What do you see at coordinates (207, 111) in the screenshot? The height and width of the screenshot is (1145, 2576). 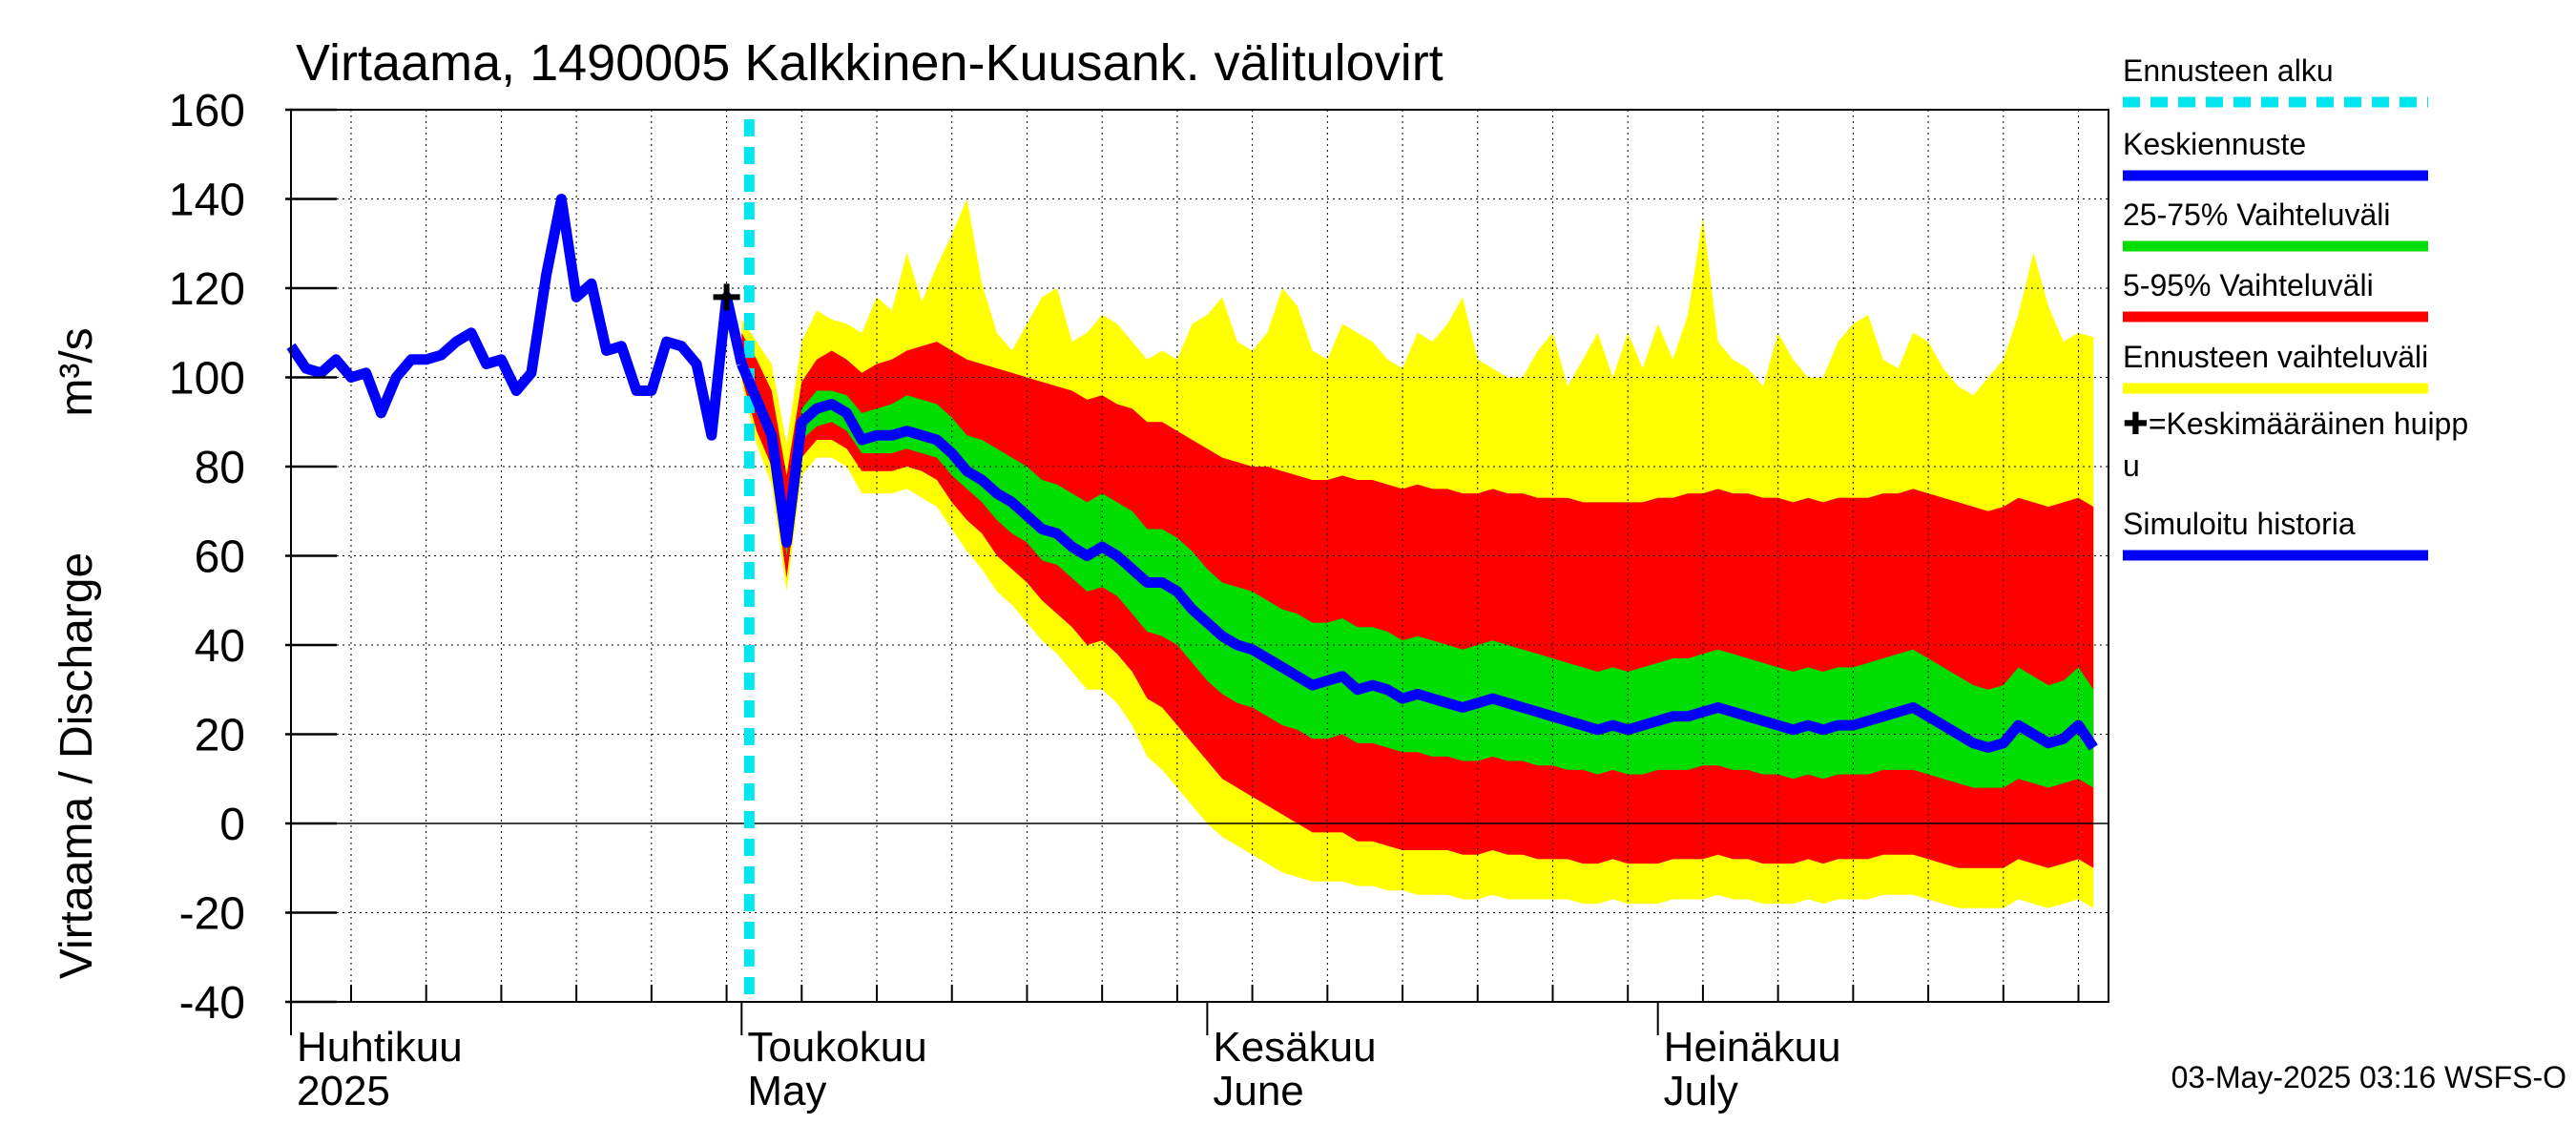 I see `y-tick-label: 160` at bounding box center [207, 111].